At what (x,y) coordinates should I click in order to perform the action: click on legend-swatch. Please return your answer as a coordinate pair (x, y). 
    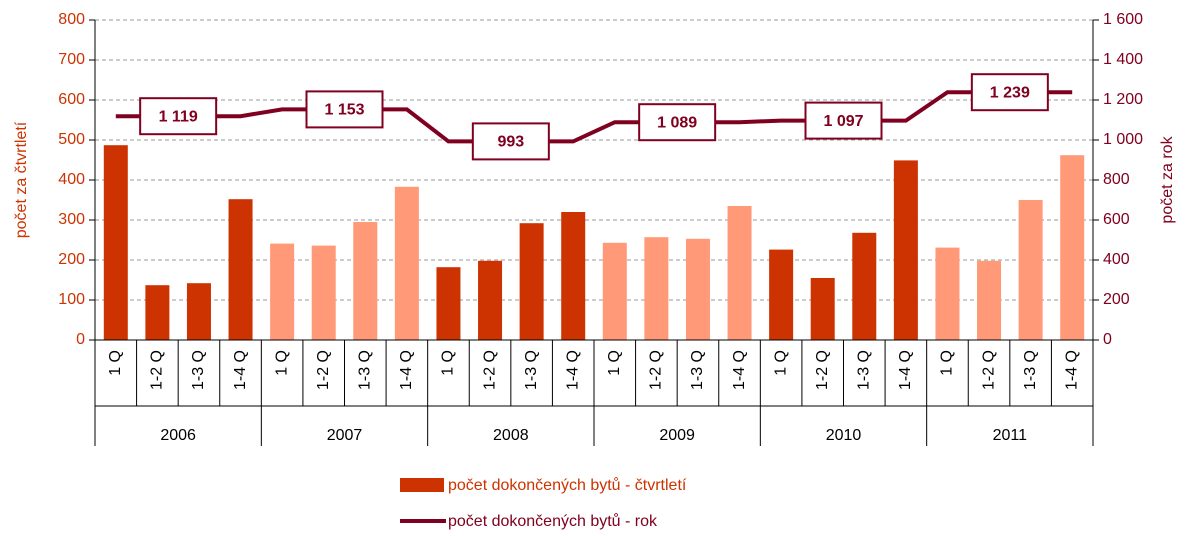
    Looking at the image, I should click on (422, 485).